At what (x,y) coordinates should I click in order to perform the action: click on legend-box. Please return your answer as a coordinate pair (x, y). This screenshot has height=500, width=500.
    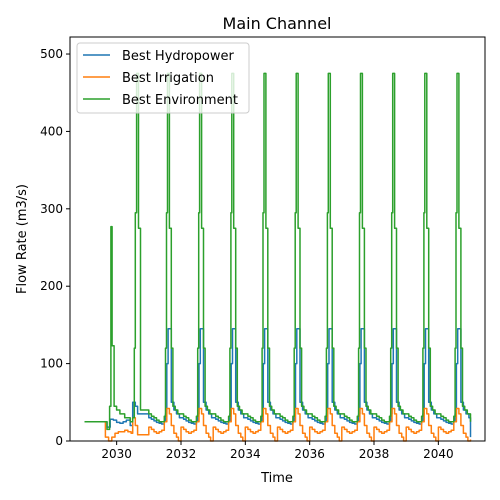
    Looking at the image, I should click on (163, 78).